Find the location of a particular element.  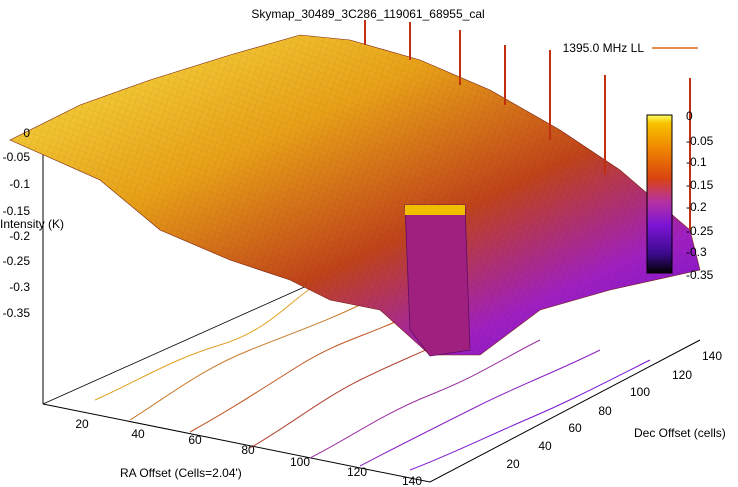

x-tick-label: 100 is located at coordinates (300, 462).